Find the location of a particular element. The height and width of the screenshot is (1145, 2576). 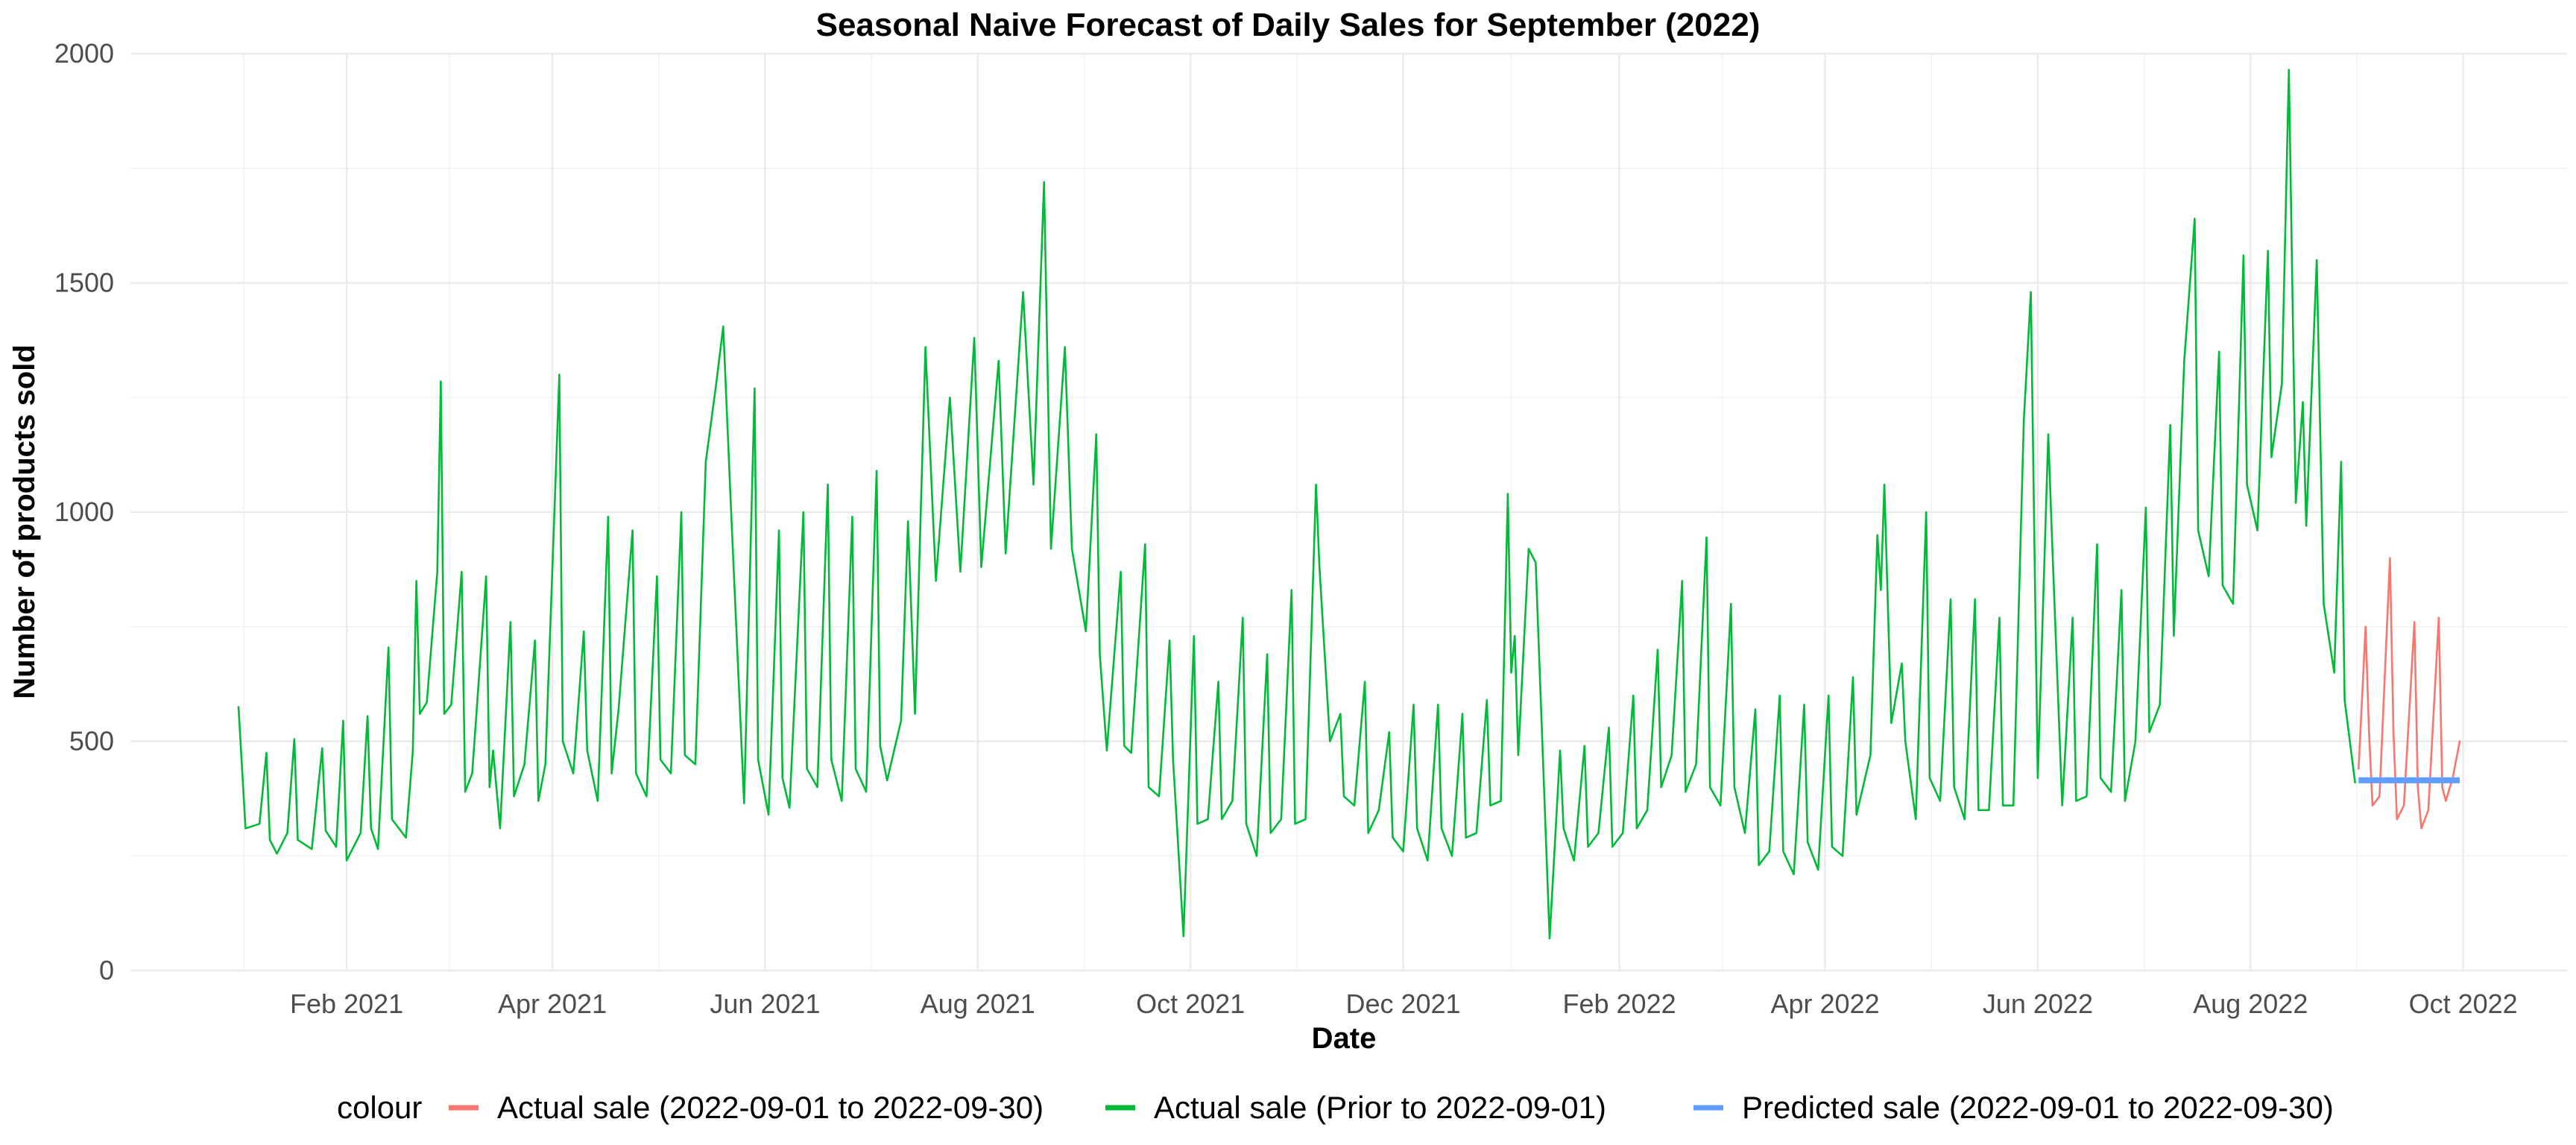

x-tick-label: Feb 2022 is located at coordinates (1619, 1003).